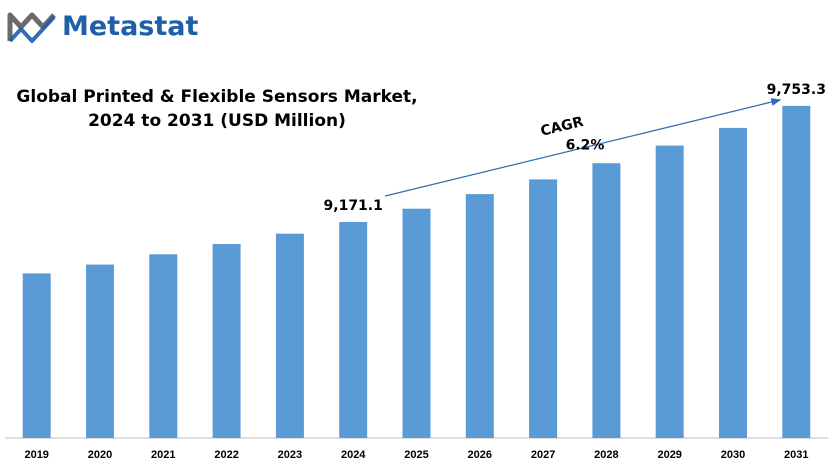 The width and height of the screenshot is (831, 464). I want to click on x-tick-2027: 2027, so click(543, 455).